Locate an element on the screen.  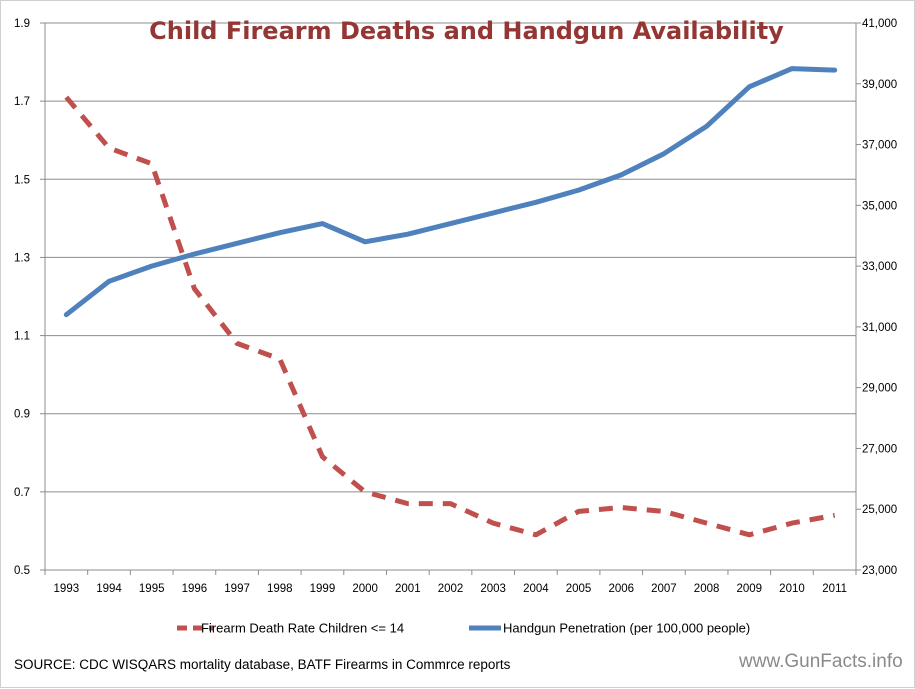
x-tick-label: 2008 is located at coordinates (707, 589).